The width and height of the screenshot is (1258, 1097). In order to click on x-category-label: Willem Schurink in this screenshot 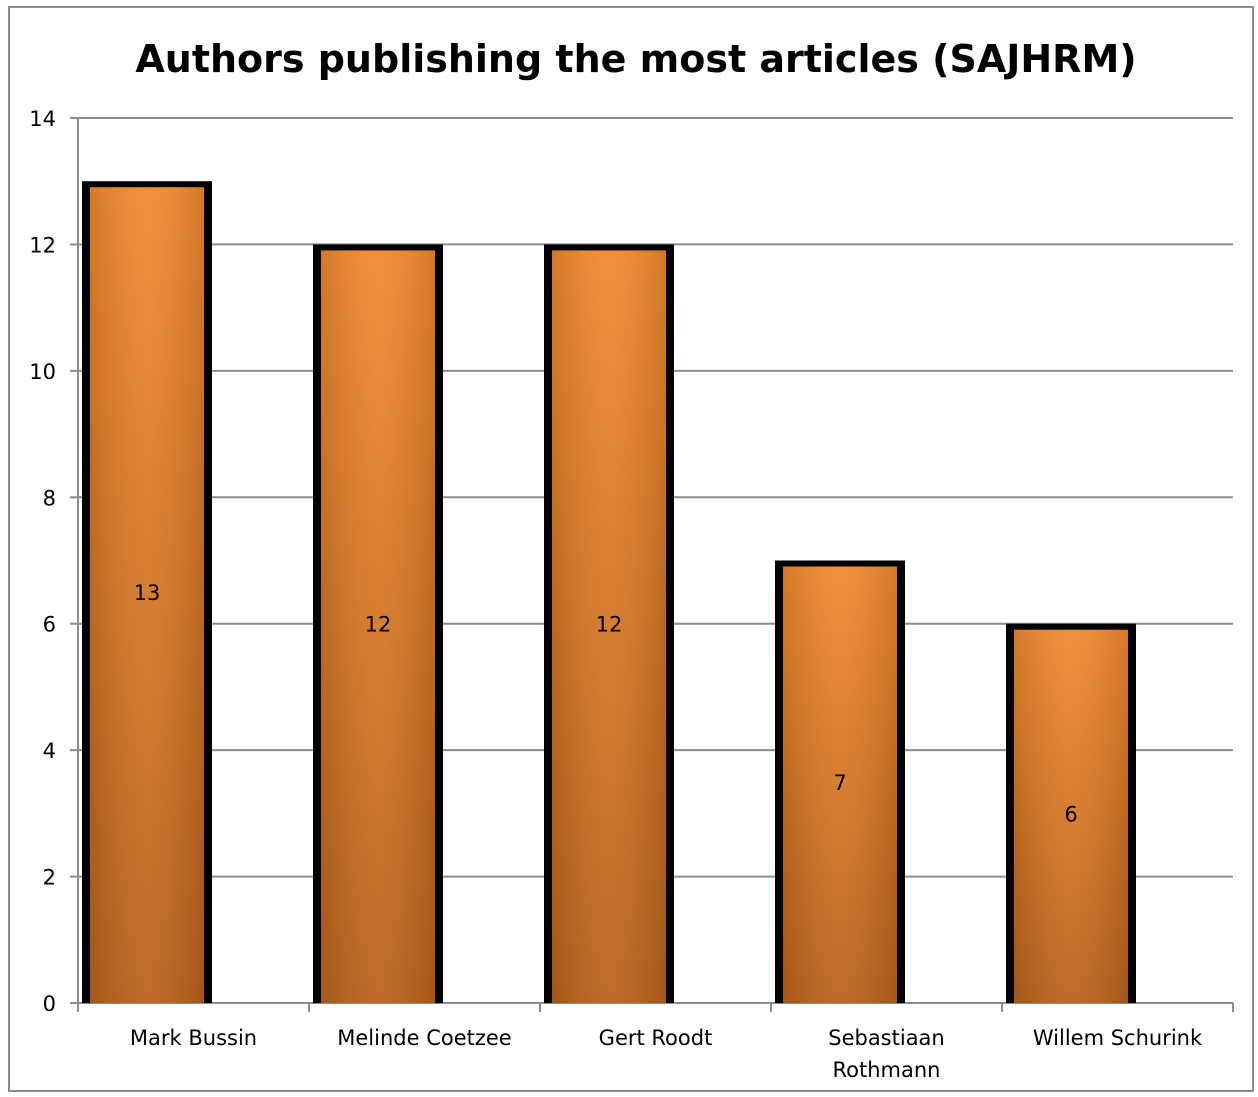, I will do `click(1118, 1038)`.